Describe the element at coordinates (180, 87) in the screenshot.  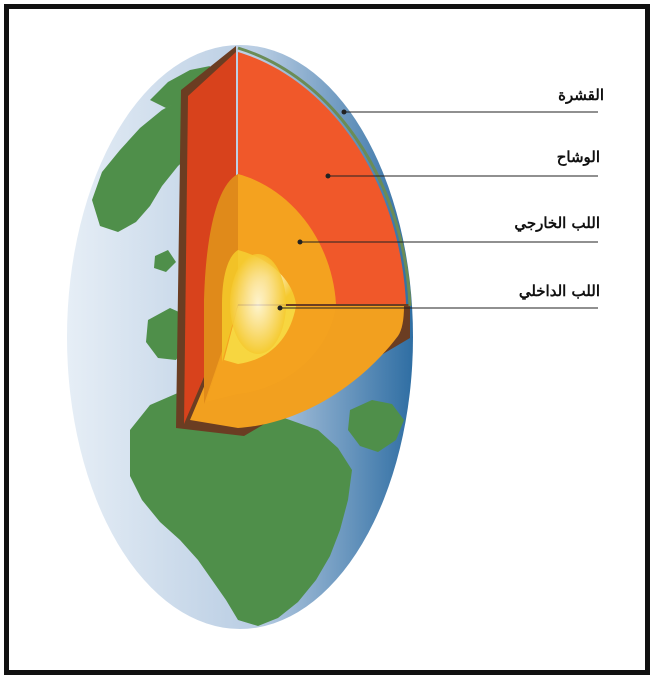
I see `land-scandinavia` at that location.